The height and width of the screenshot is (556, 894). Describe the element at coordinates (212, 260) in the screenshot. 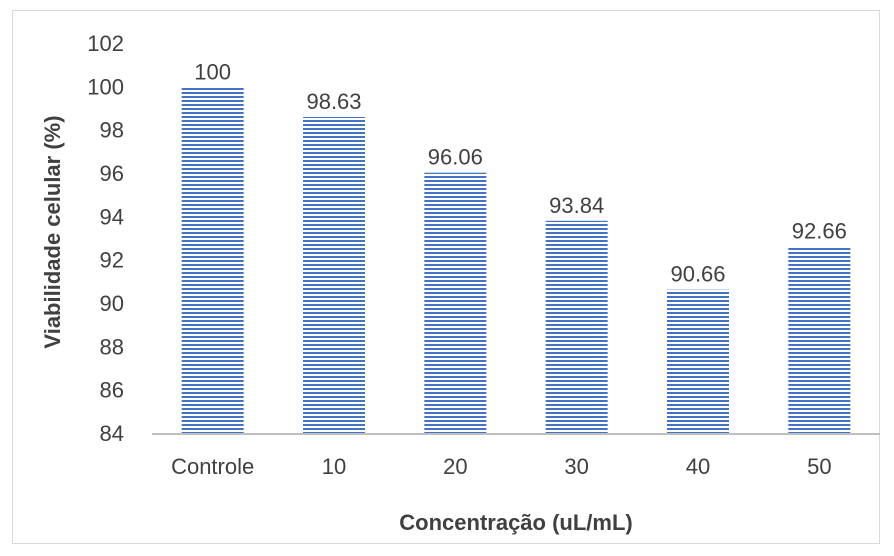

I see `bar-controle` at that location.